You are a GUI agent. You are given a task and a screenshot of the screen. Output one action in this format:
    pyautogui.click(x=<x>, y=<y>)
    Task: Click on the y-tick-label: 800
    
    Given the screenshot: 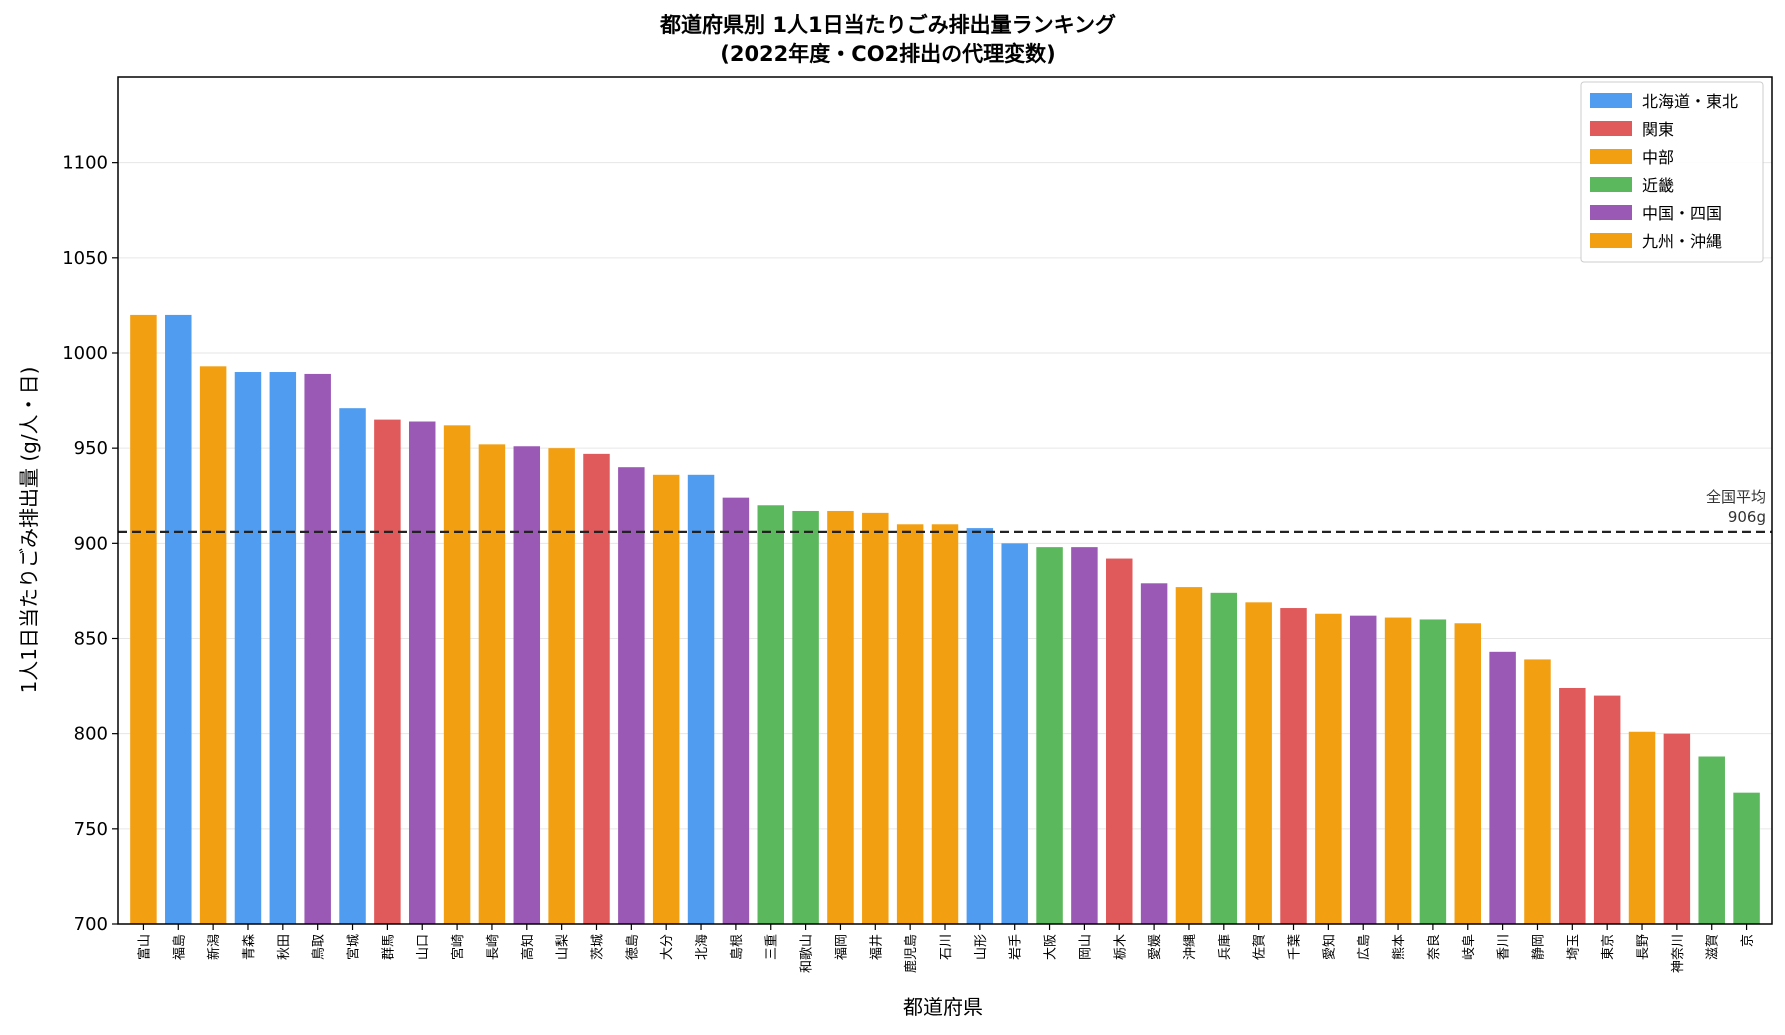 What is the action you would take?
    pyautogui.click(x=91, y=734)
    